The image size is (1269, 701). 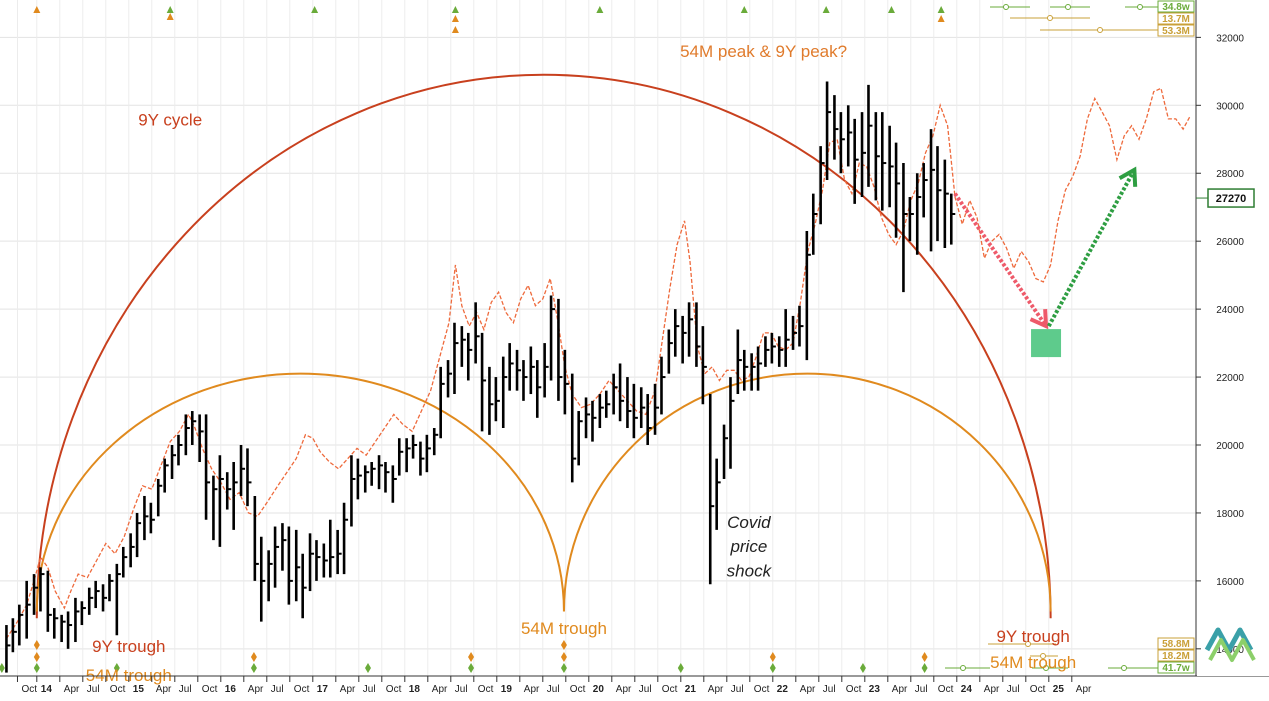 I want to click on target-box, so click(x=1046, y=343).